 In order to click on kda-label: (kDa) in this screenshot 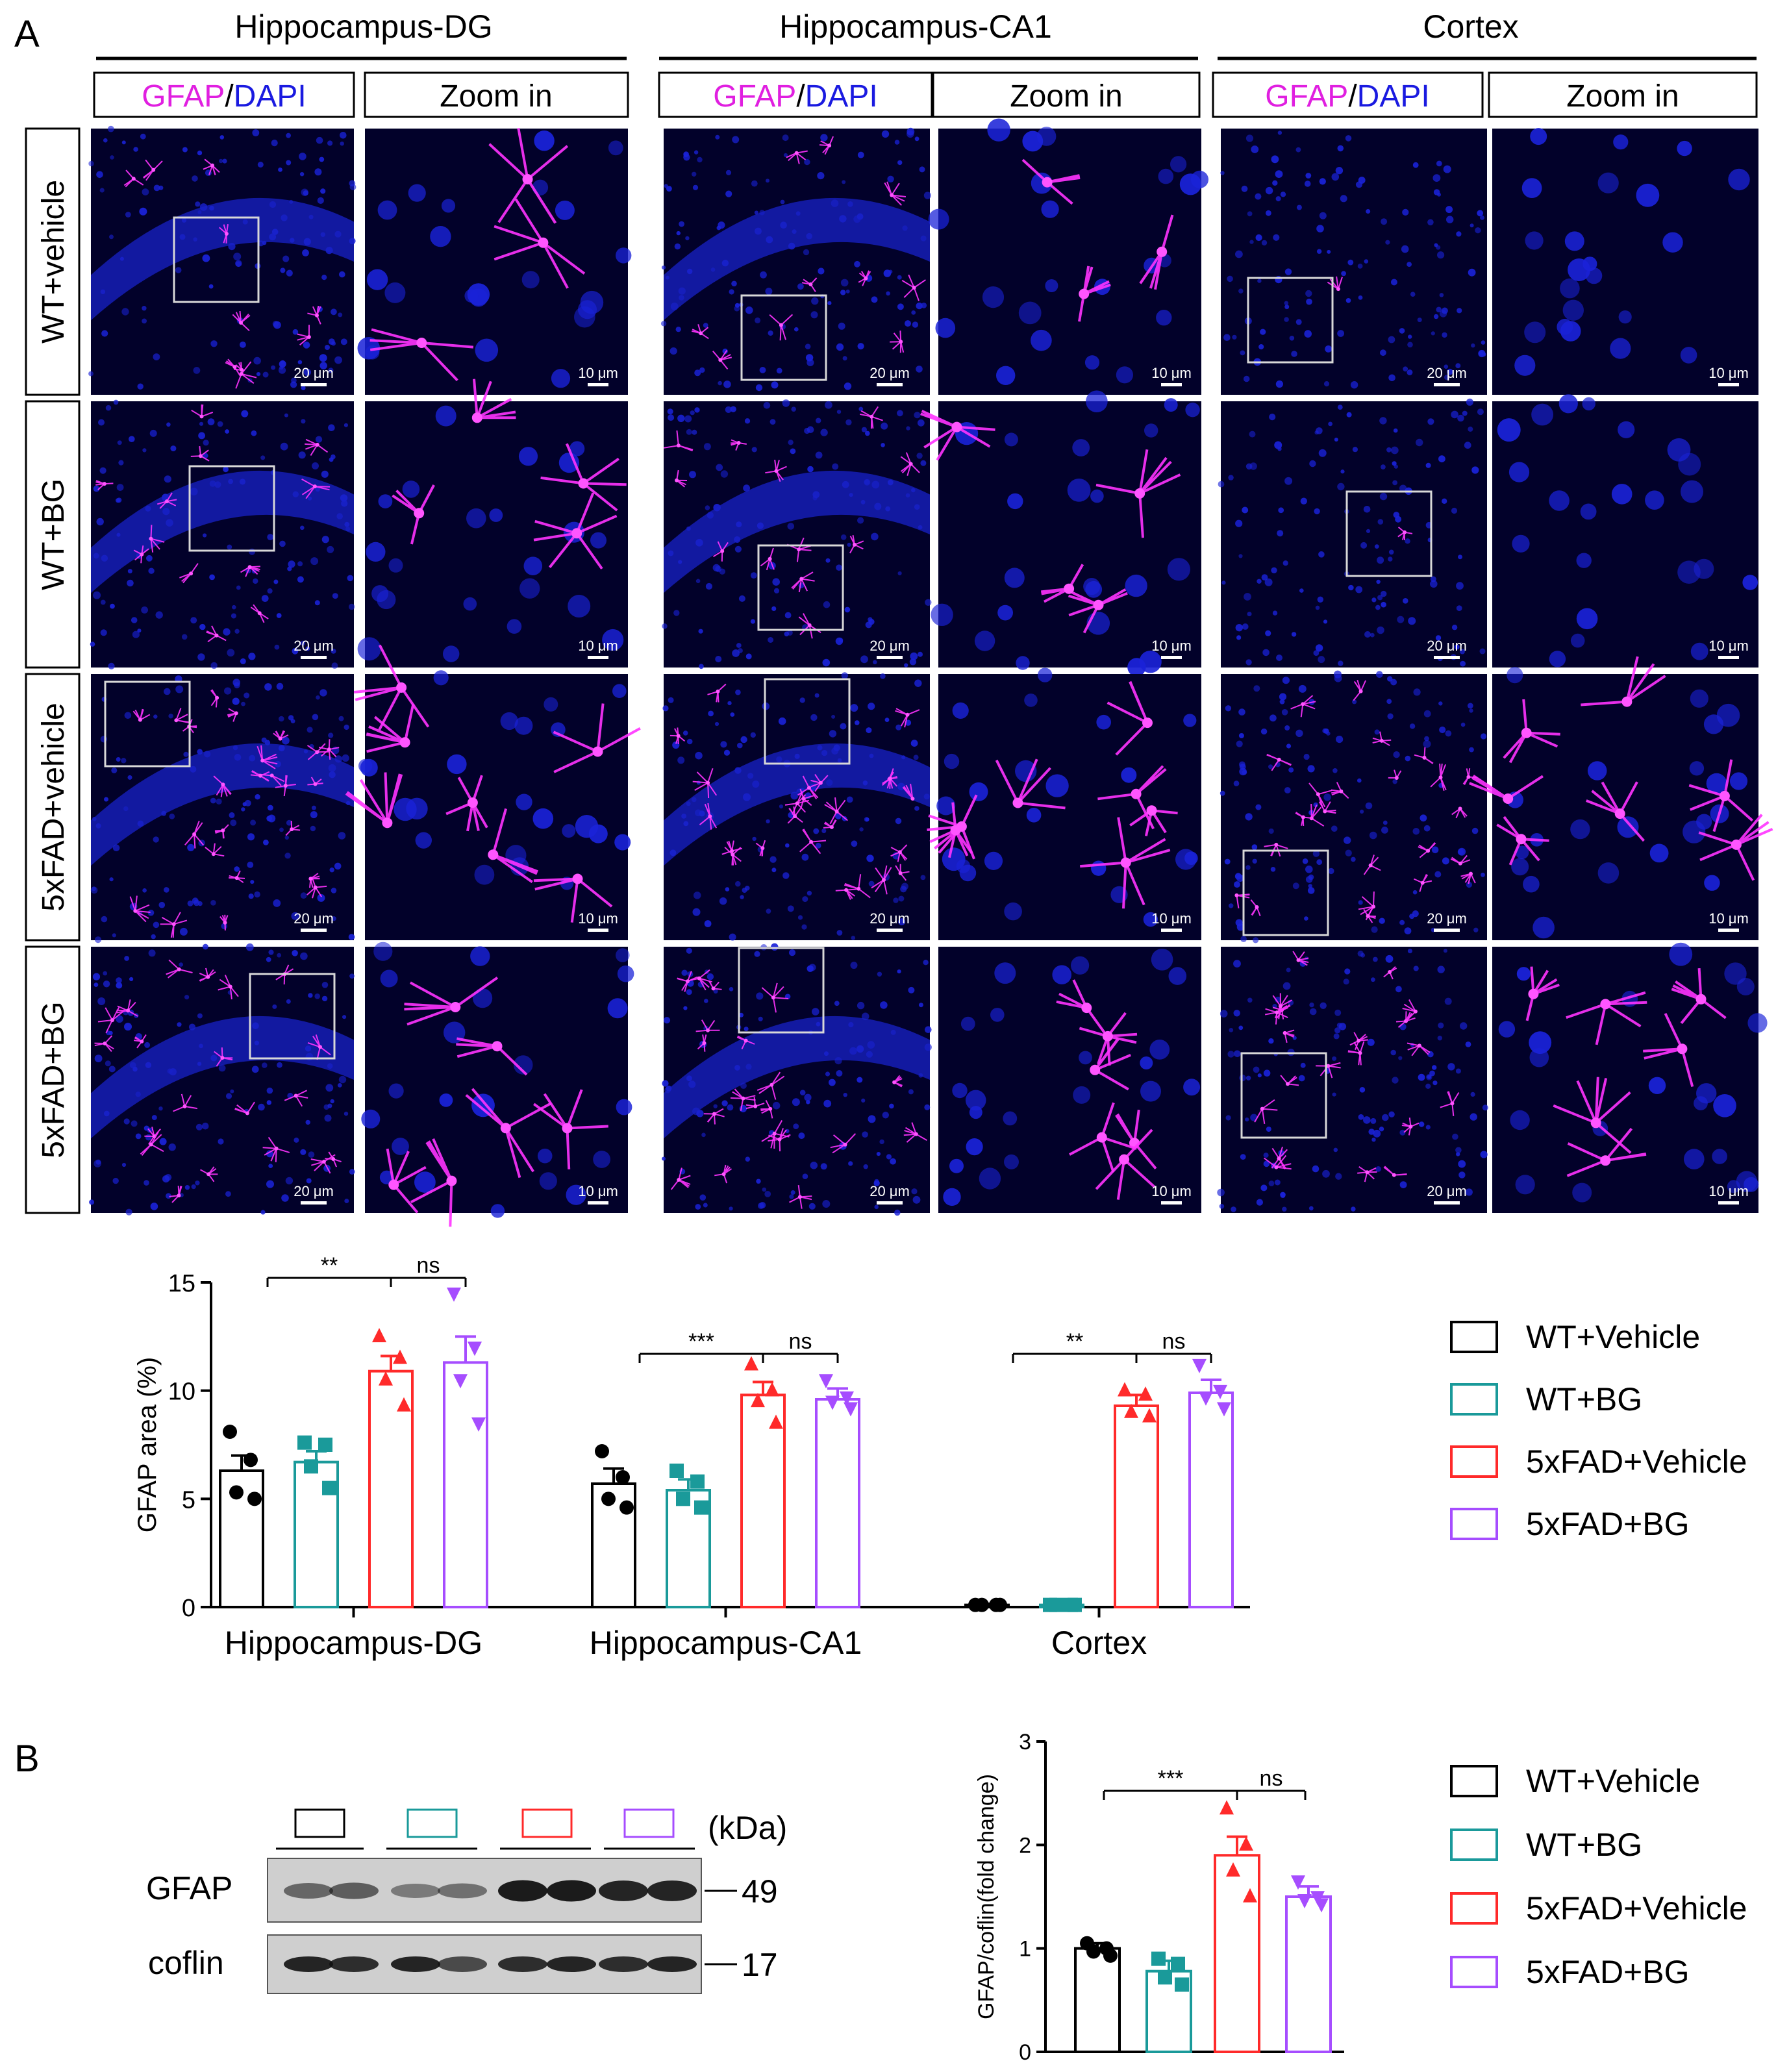, I will do `click(747, 1828)`.